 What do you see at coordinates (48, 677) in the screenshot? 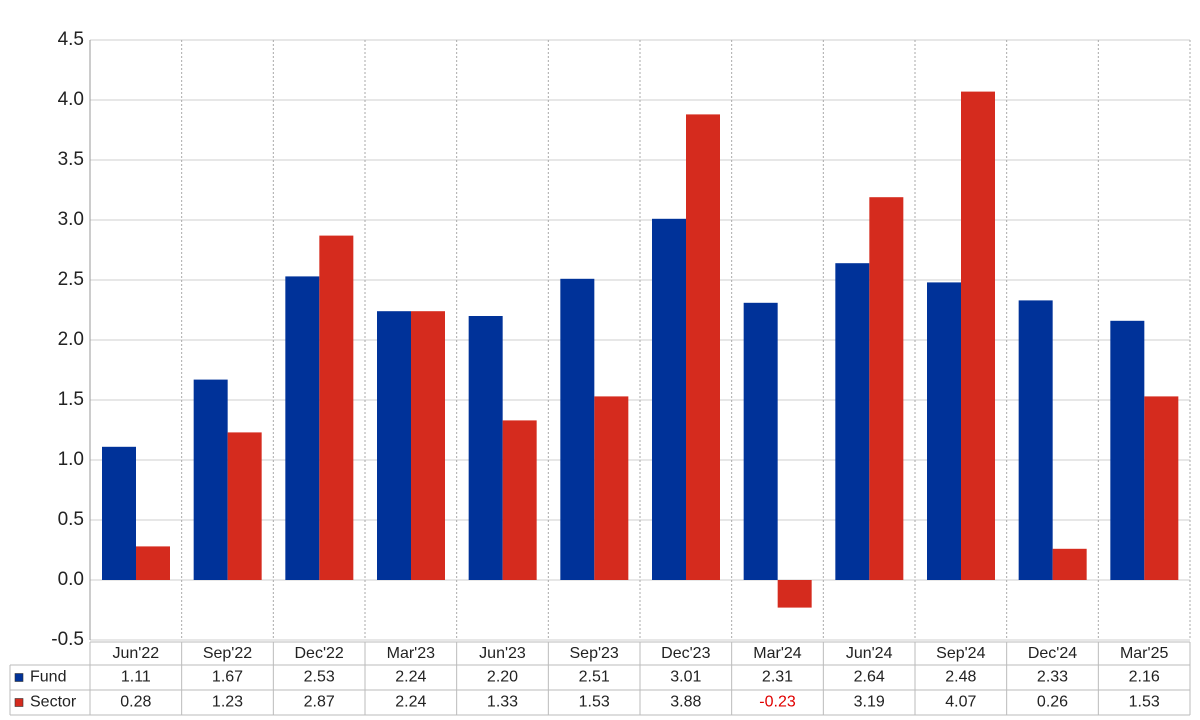
I see `legend-label: Fund` at bounding box center [48, 677].